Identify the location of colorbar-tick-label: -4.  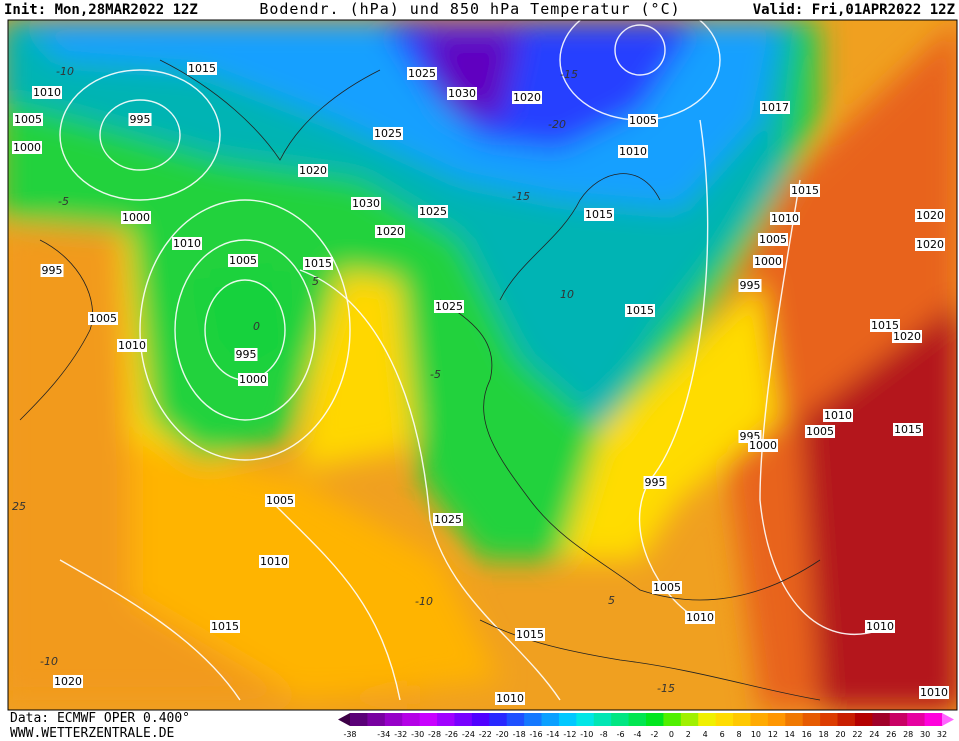
(638, 734).